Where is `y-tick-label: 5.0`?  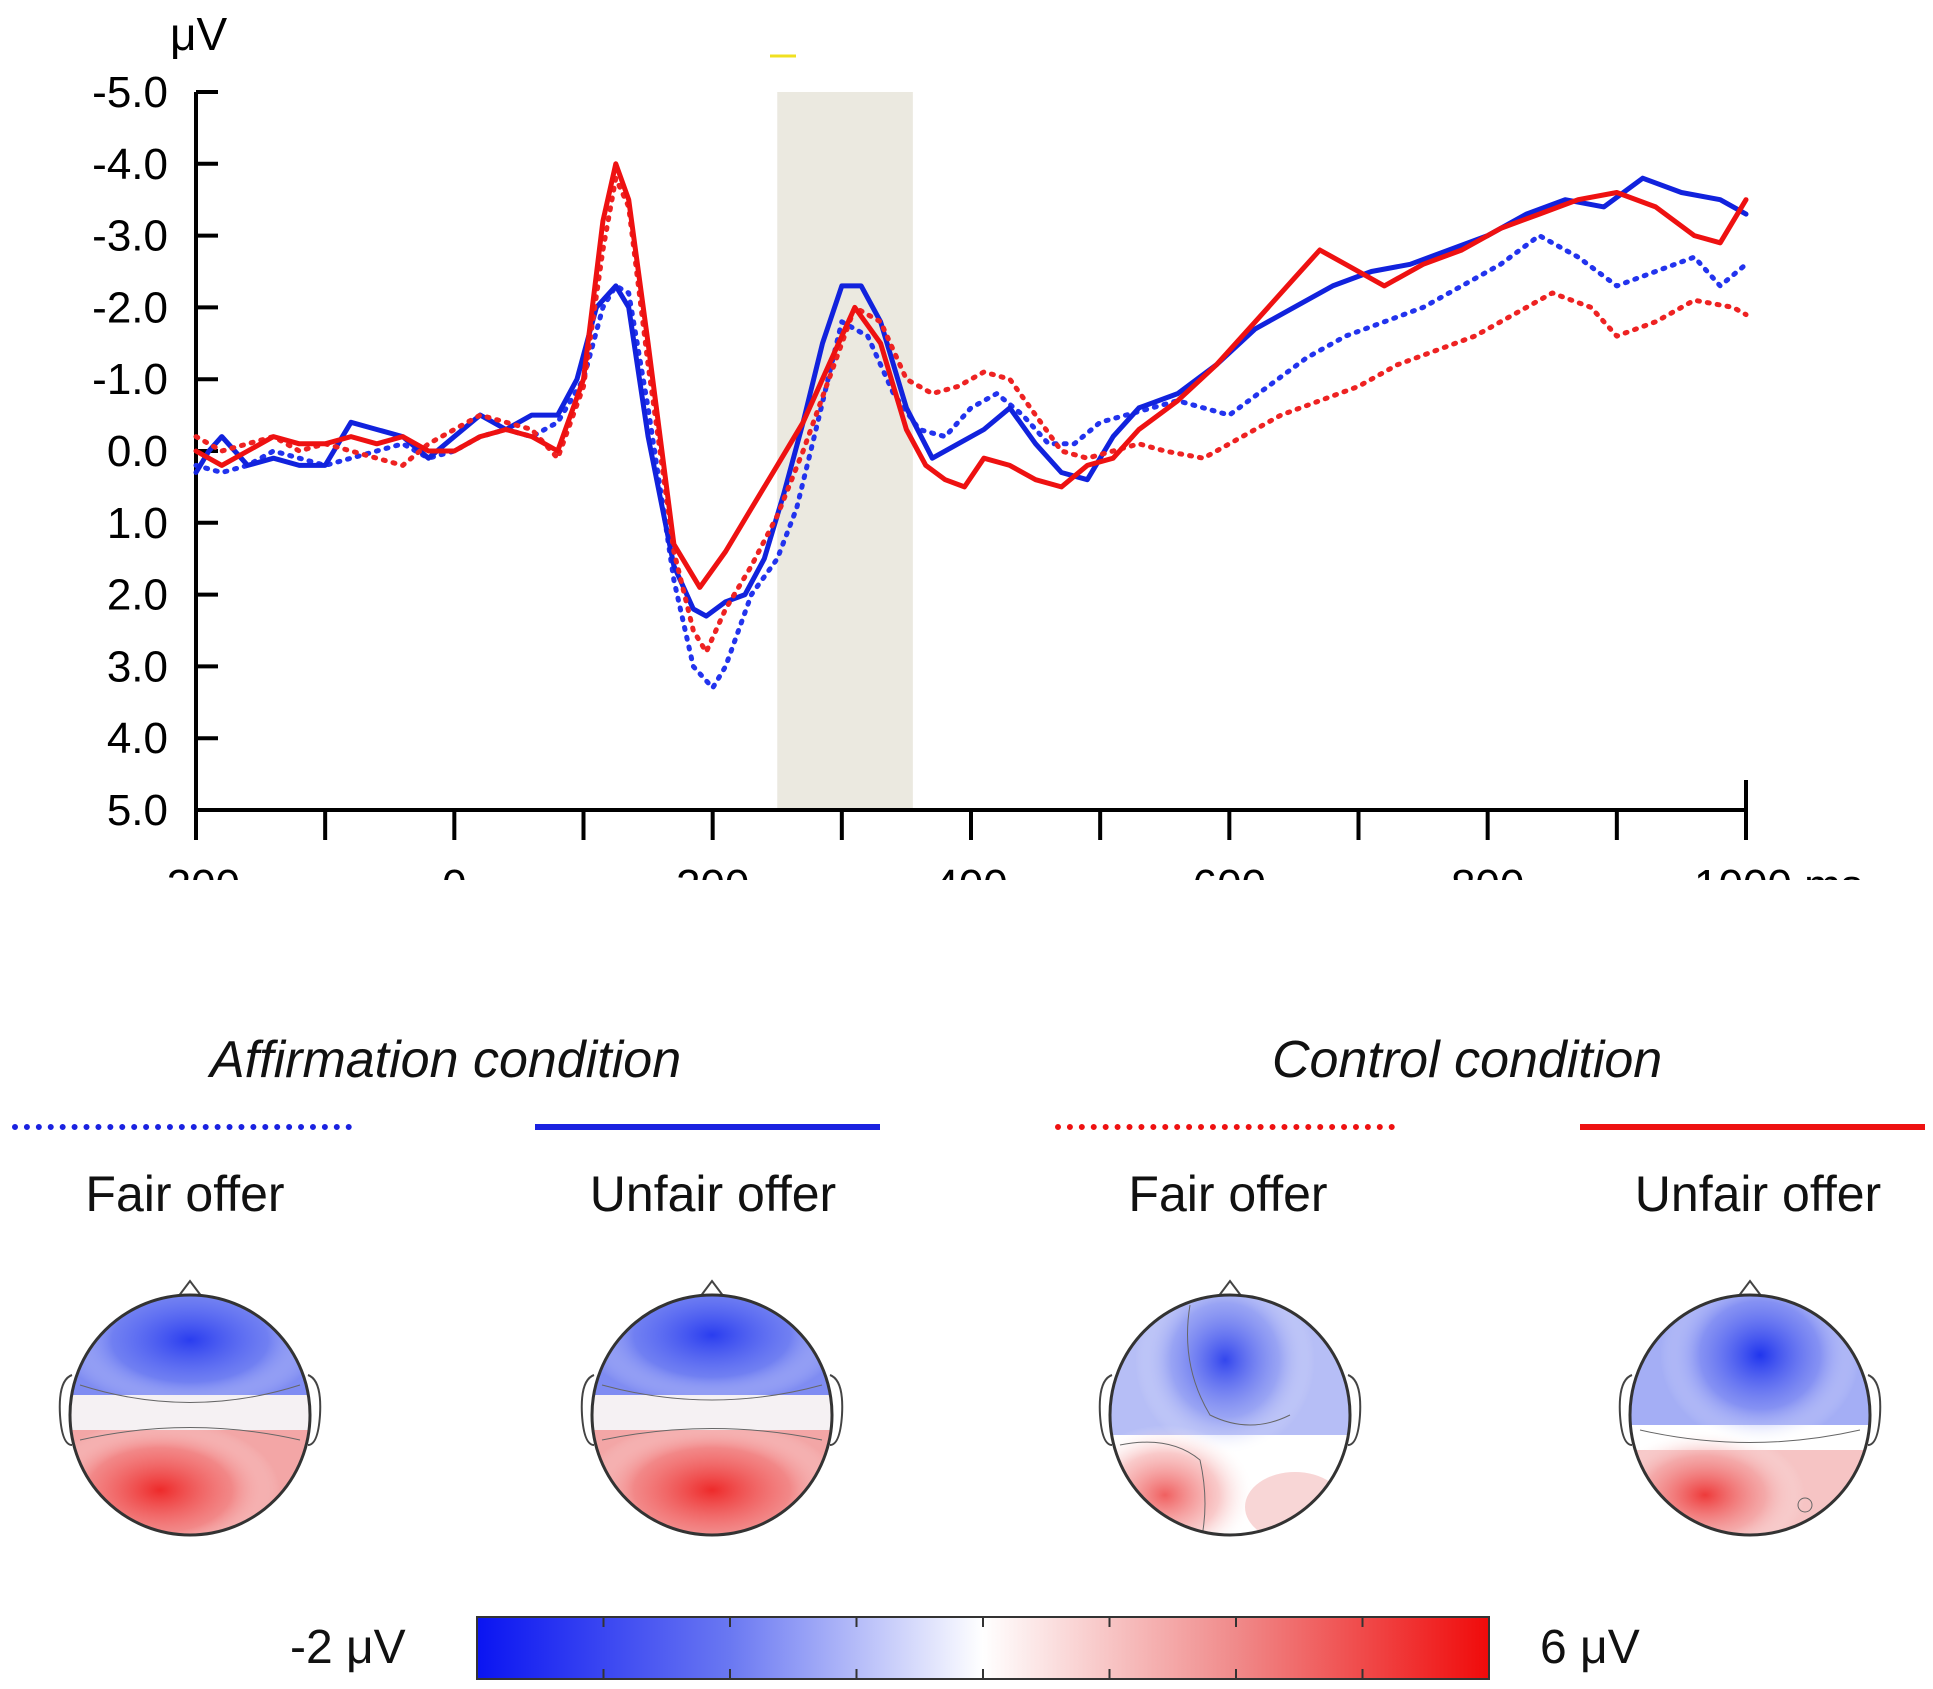 y-tick-label: 5.0 is located at coordinates (137, 810).